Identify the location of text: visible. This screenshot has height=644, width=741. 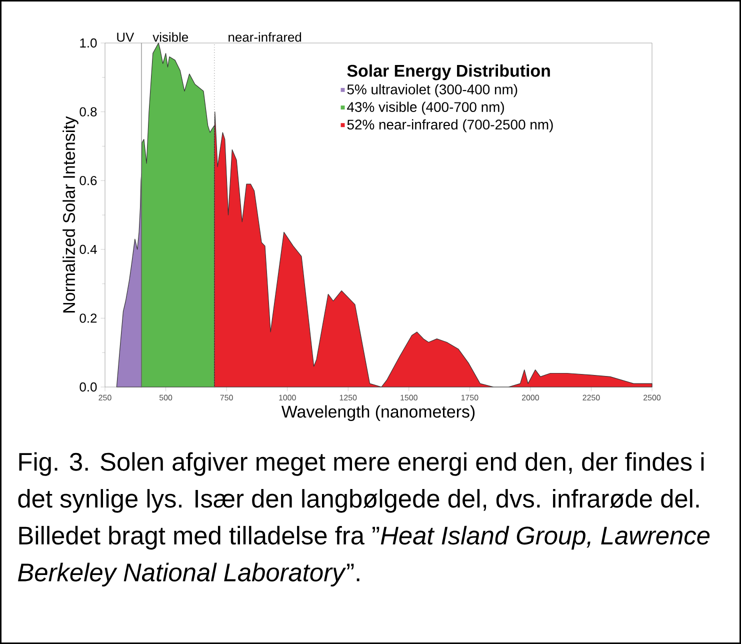
(170, 37).